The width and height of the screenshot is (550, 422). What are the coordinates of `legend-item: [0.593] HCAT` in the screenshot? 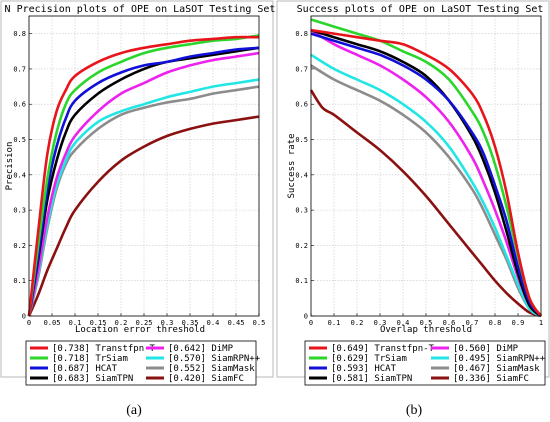 It's located at (353, 369).